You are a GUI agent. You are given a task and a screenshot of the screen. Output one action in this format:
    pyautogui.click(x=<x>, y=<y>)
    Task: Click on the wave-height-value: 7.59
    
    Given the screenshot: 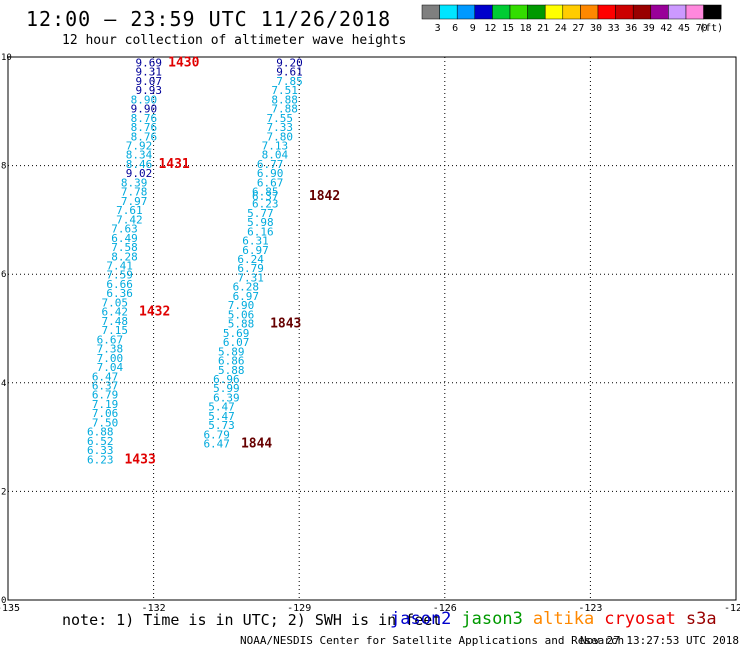 What is the action you would take?
    pyautogui.click(x=119, y=275)
    